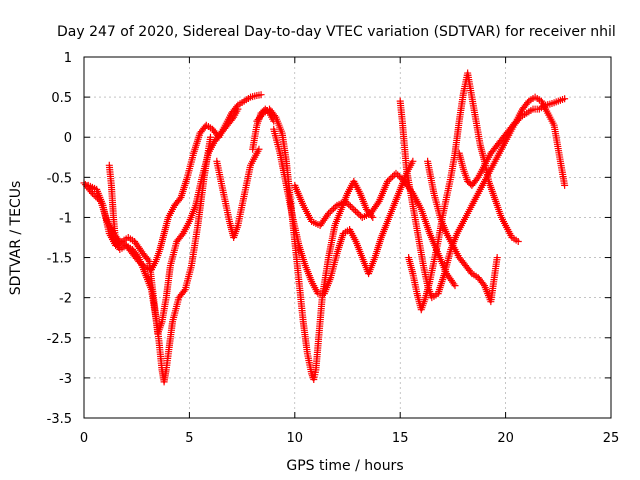 This screenshot has width=640, height=480. Describe the element at coordinates (59, 259) in the screenshot. I see `y-tick-label: -1.5` at that location.